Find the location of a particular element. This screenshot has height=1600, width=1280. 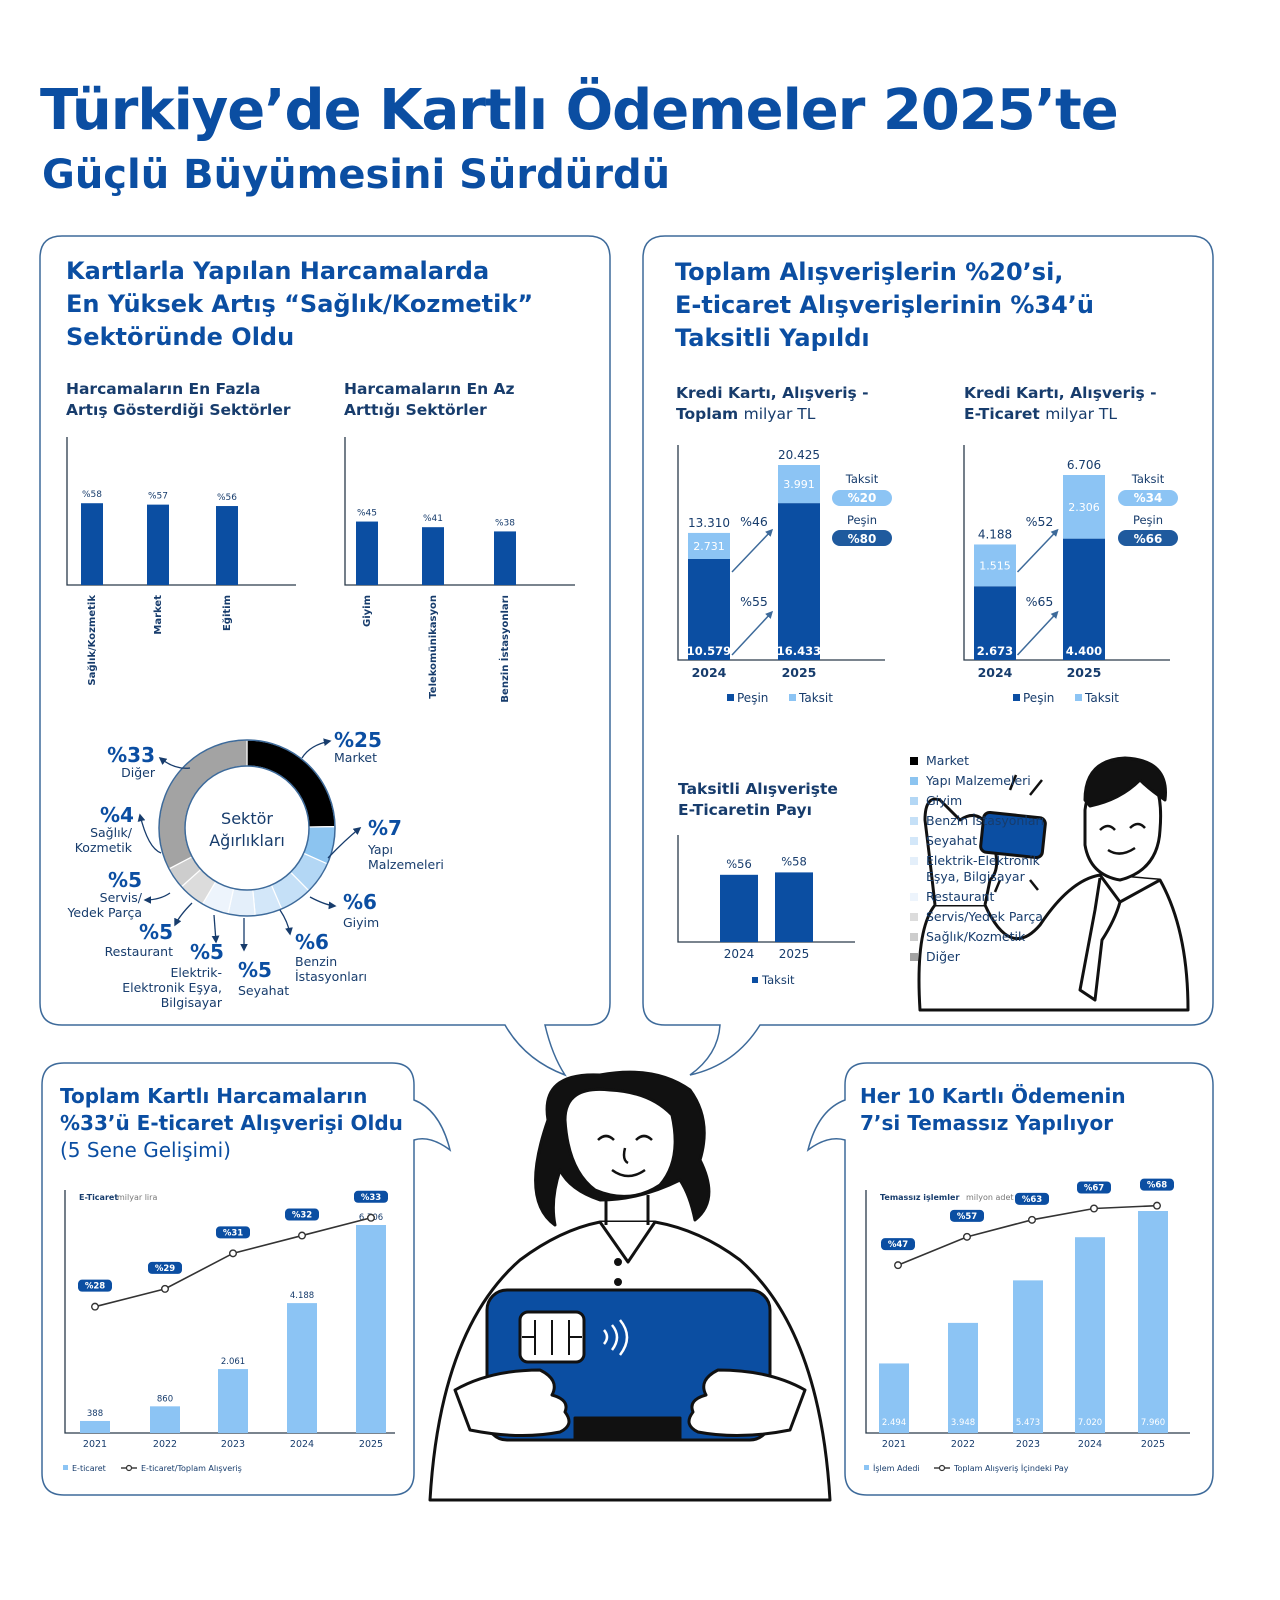

title-line: E-Ticaret is located at coordinates (1002, 414).